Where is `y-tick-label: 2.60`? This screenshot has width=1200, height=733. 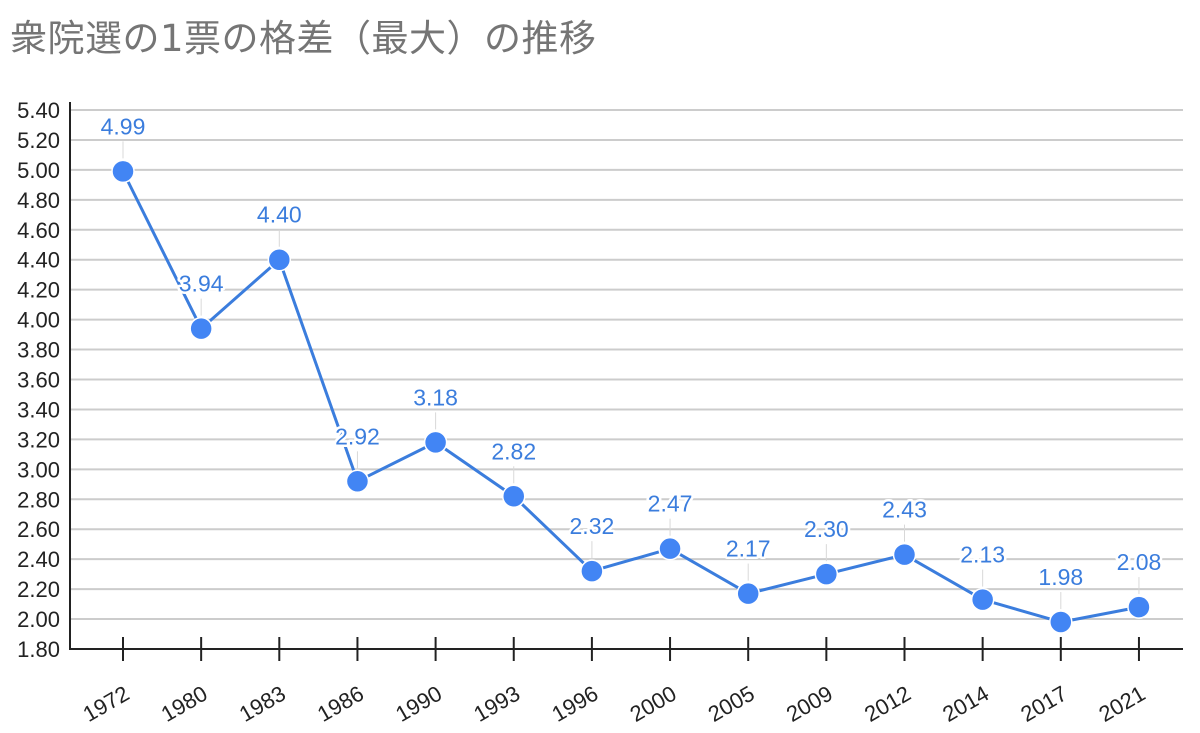
y-tick-label: 2.60 is located at coordinates (38, 529).